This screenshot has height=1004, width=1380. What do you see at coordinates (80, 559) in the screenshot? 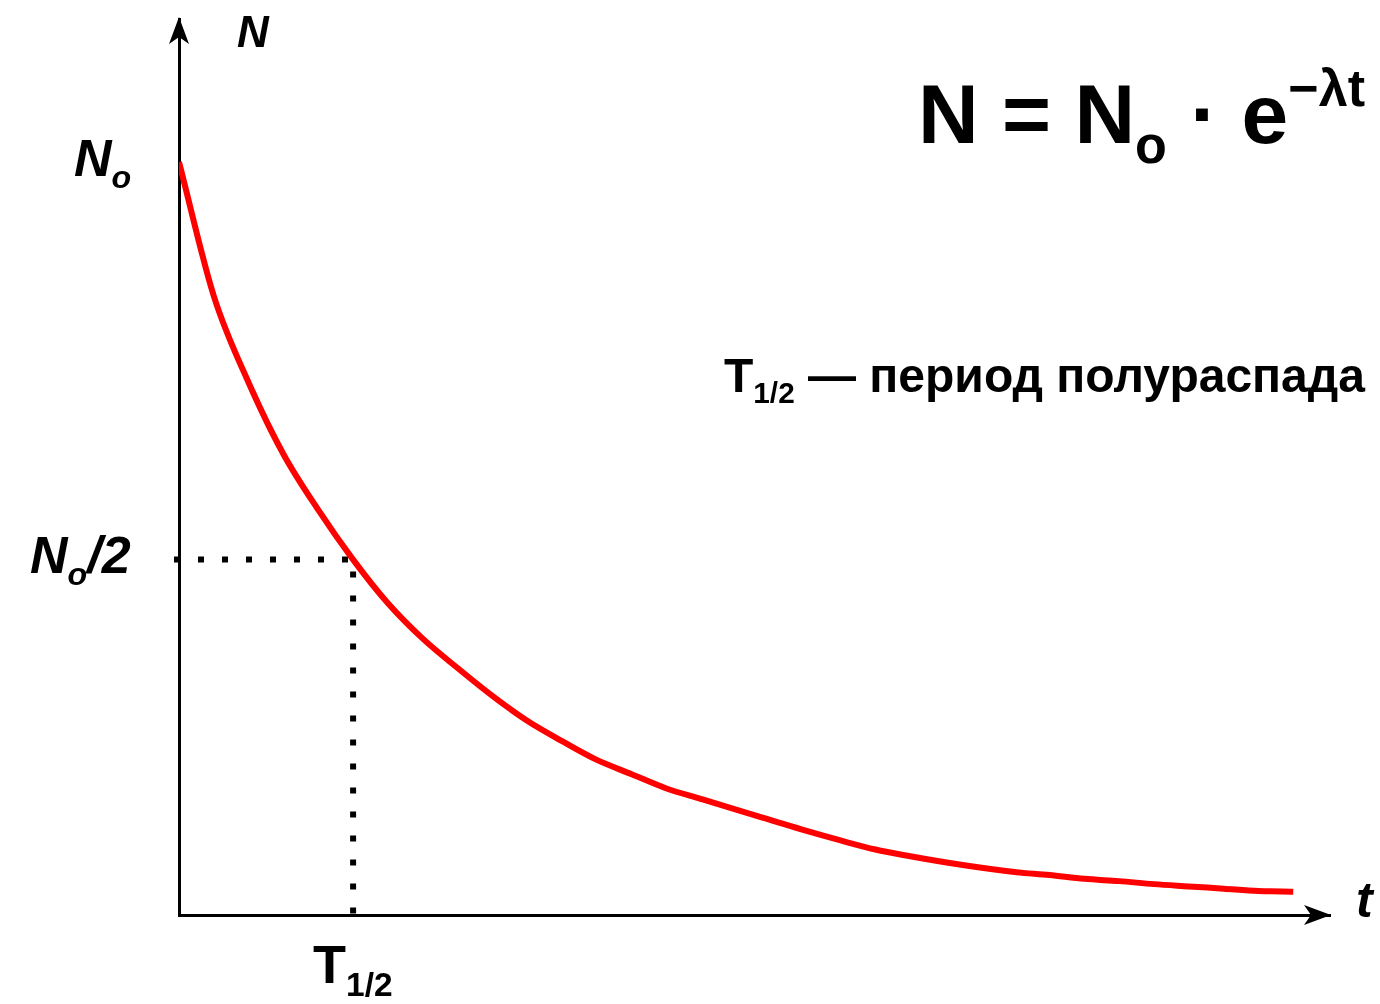
I see `ref-line-label: N$_{o}$/2` at bounding box center [80, 559].